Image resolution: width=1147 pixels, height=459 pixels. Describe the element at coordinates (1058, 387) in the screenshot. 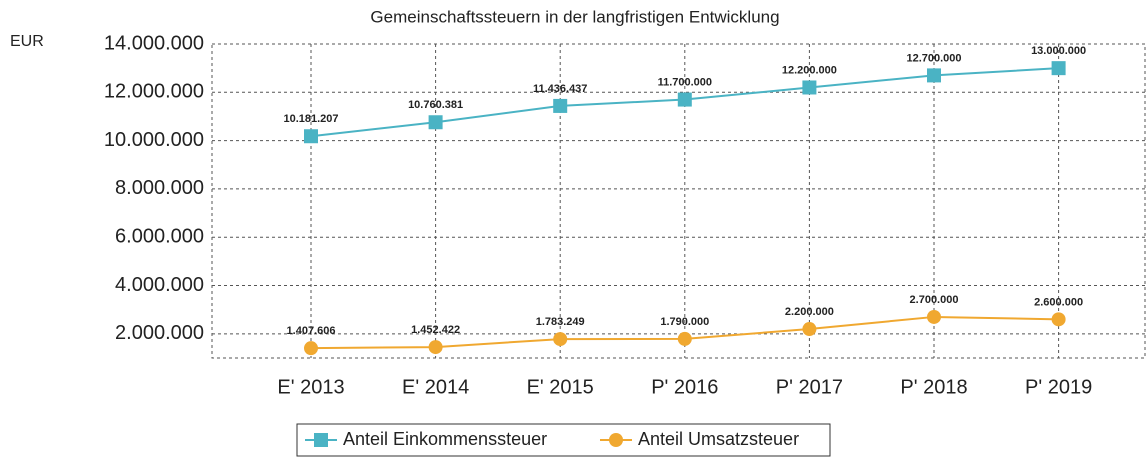

I see `x-tick-label: P' 2019` at that location.